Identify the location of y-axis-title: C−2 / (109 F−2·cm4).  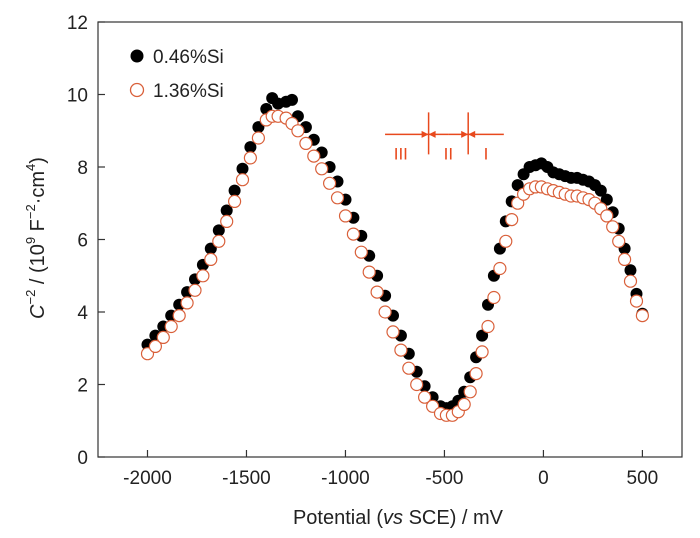
(36, 238).